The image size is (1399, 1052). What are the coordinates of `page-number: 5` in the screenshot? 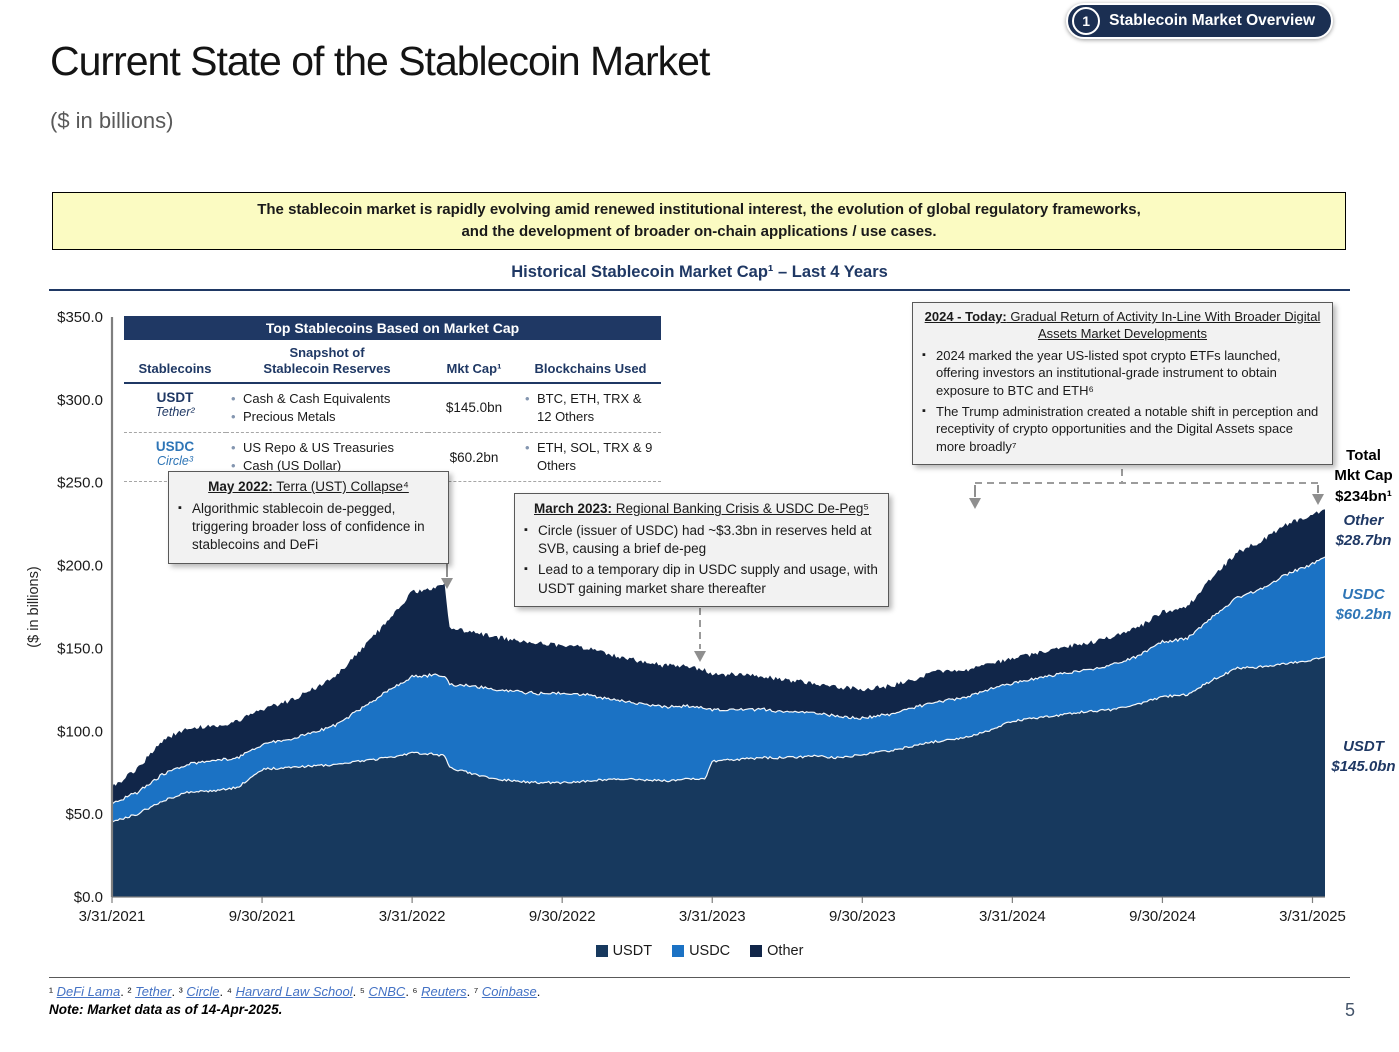 It's located at (1349, 1010).